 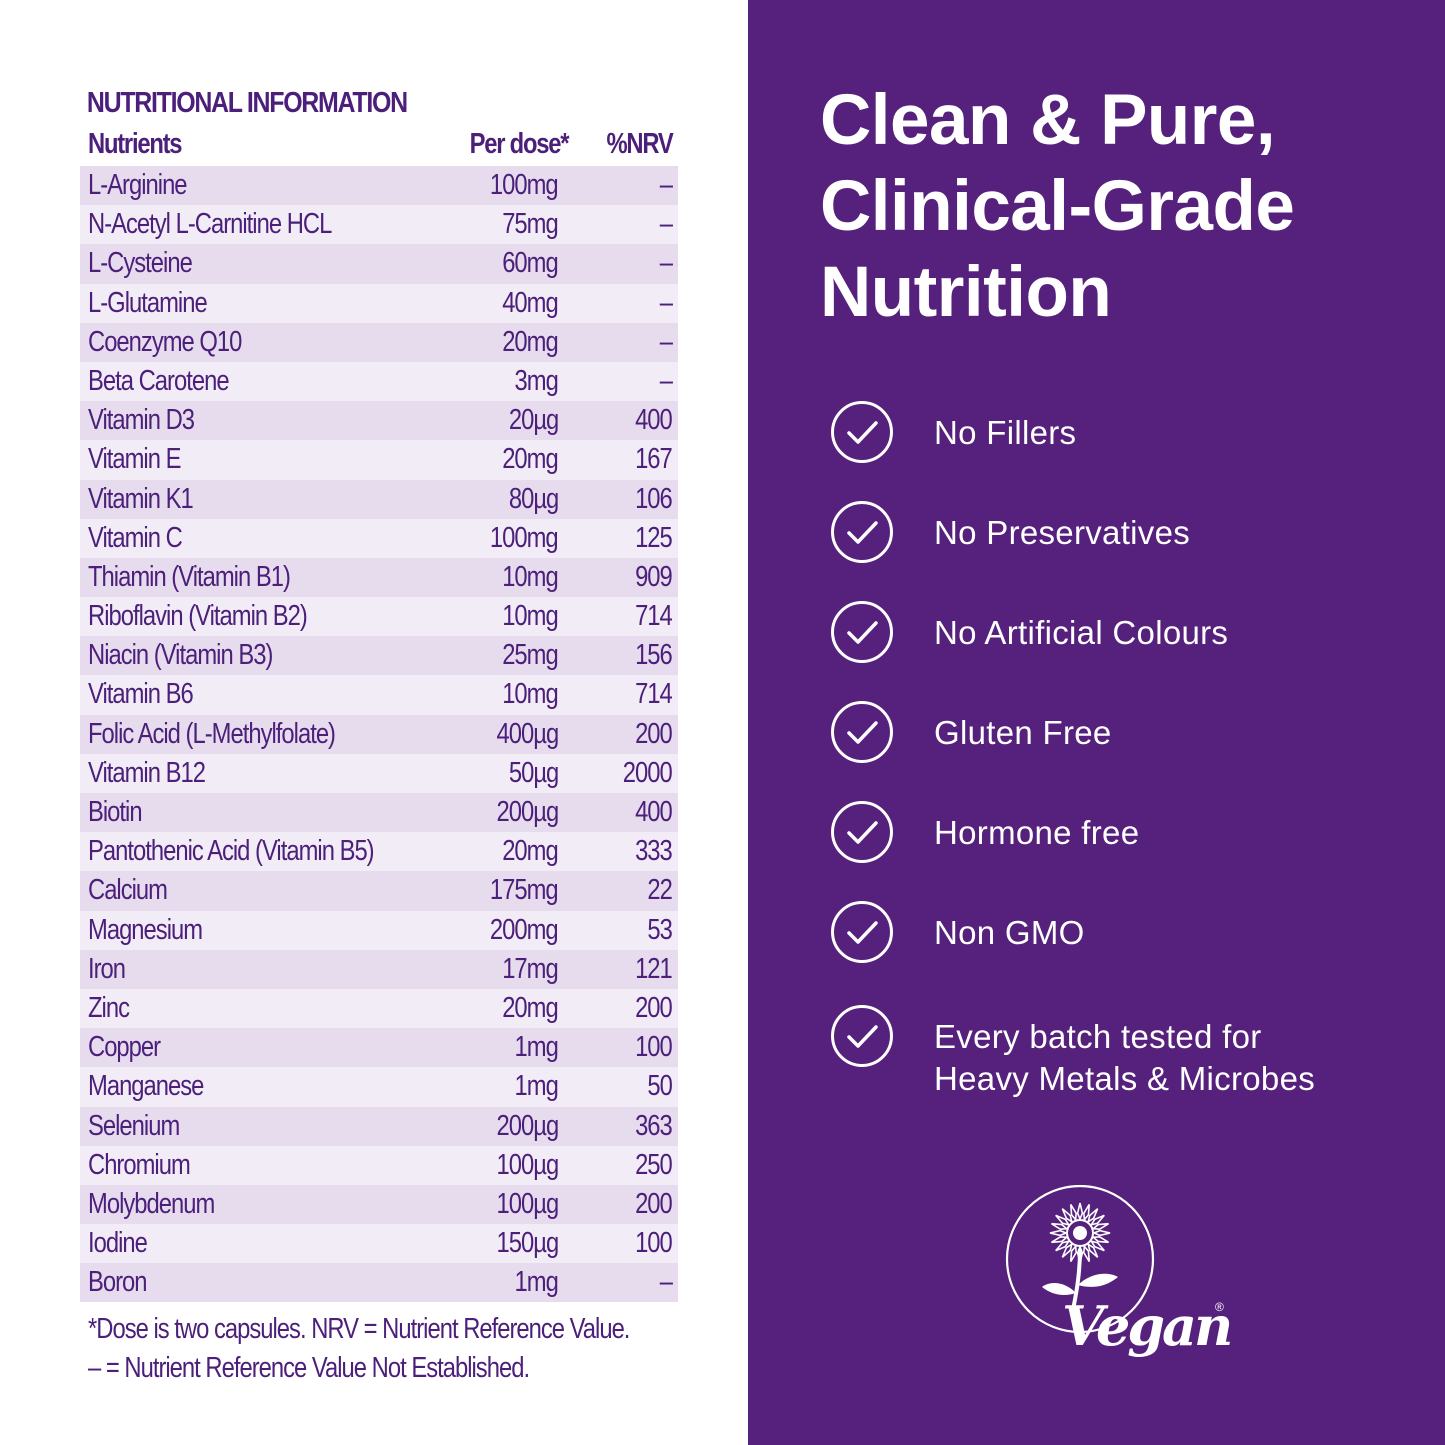 I want to click on feature-item: Hormone free, so click(x=984, y=832).